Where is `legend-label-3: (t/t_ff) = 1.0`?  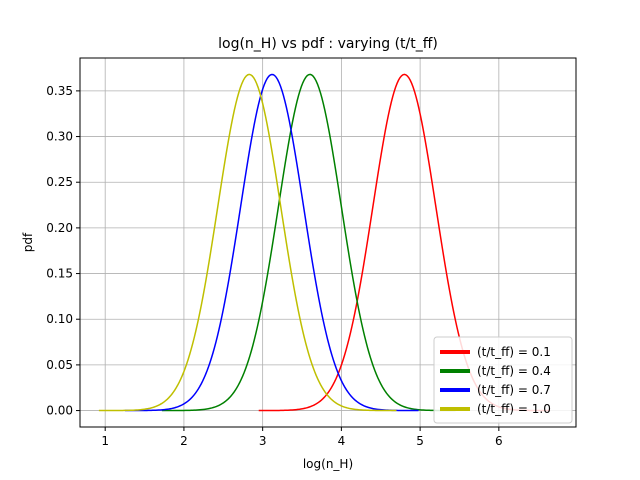
legend-label-3: (t/t_ff) = 1.0 is located at coordinates (514, 409).